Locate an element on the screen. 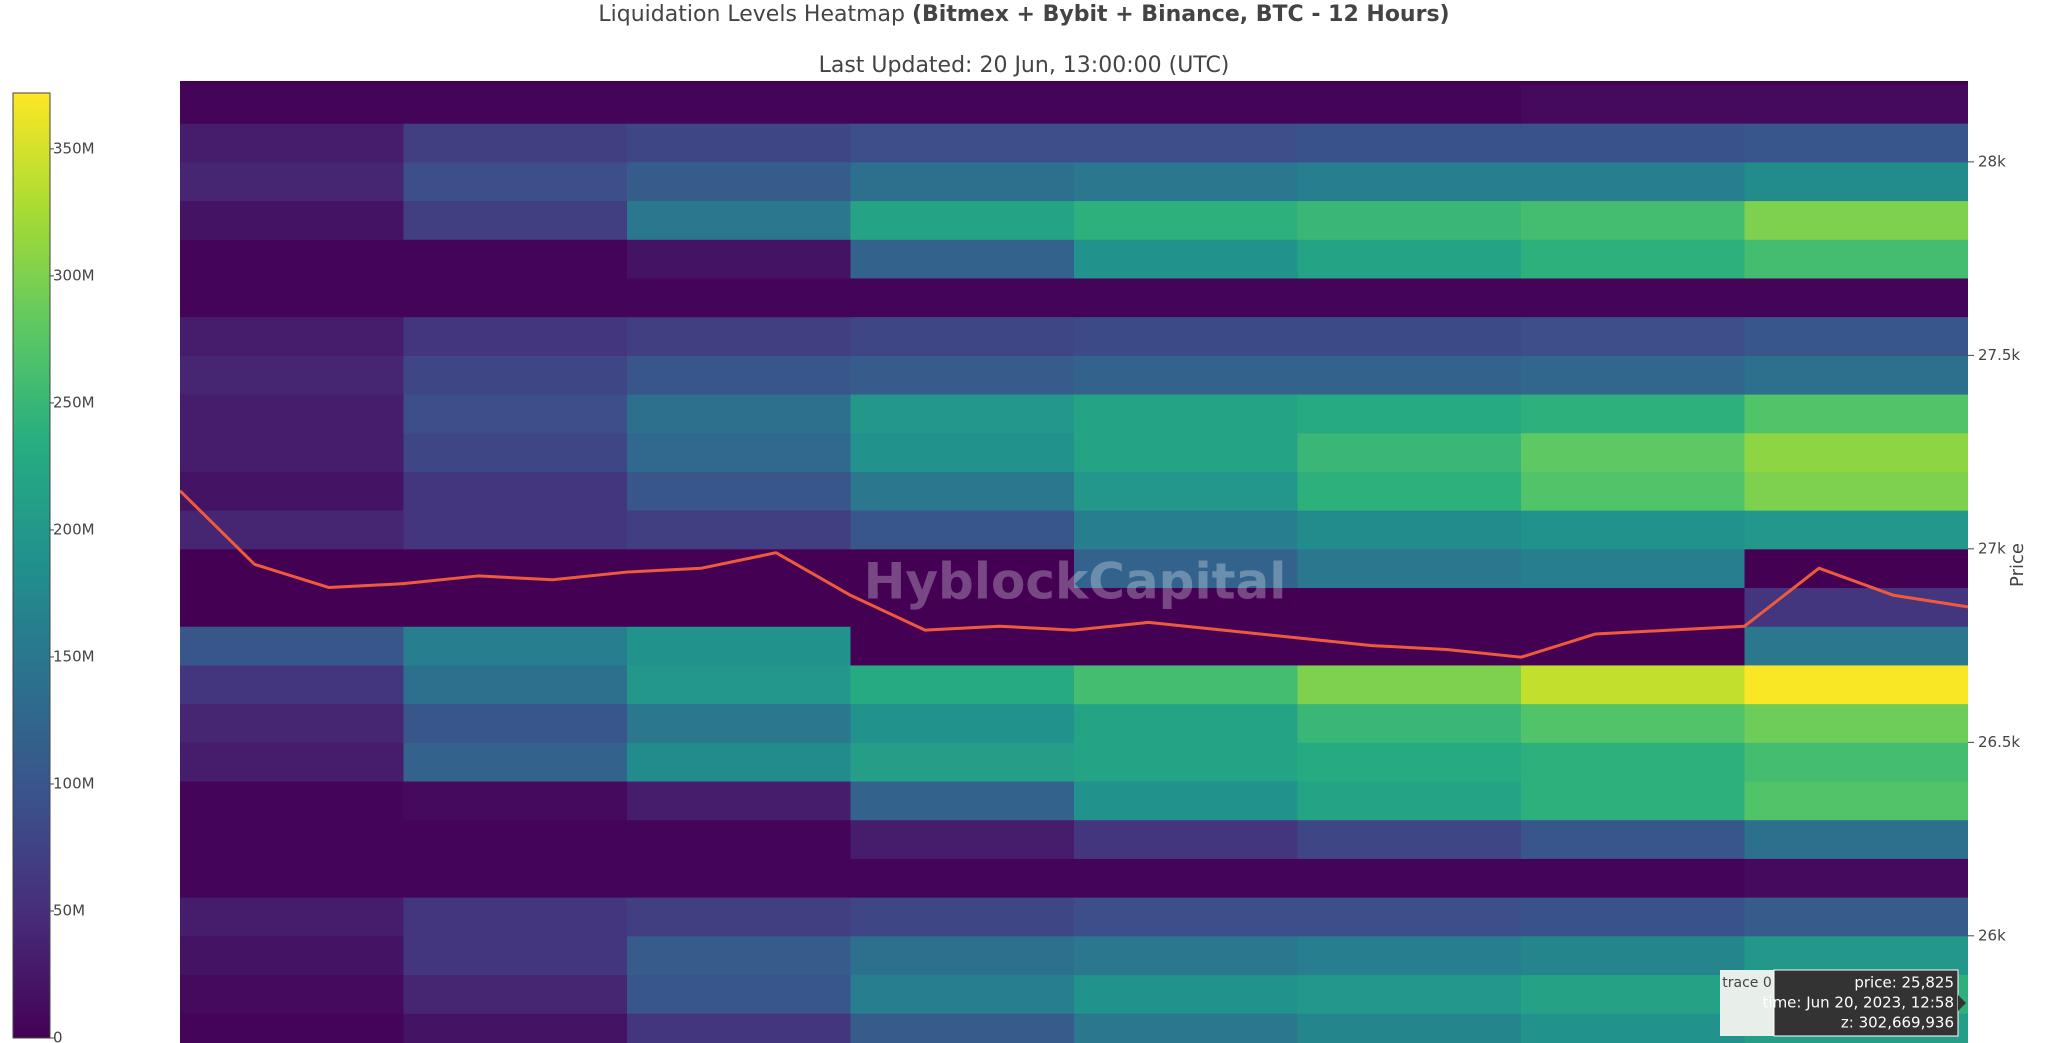 The height and width of the screenshot is (1043, 2048). y-tick-label: 27k is located at coordinates (1992, 548).